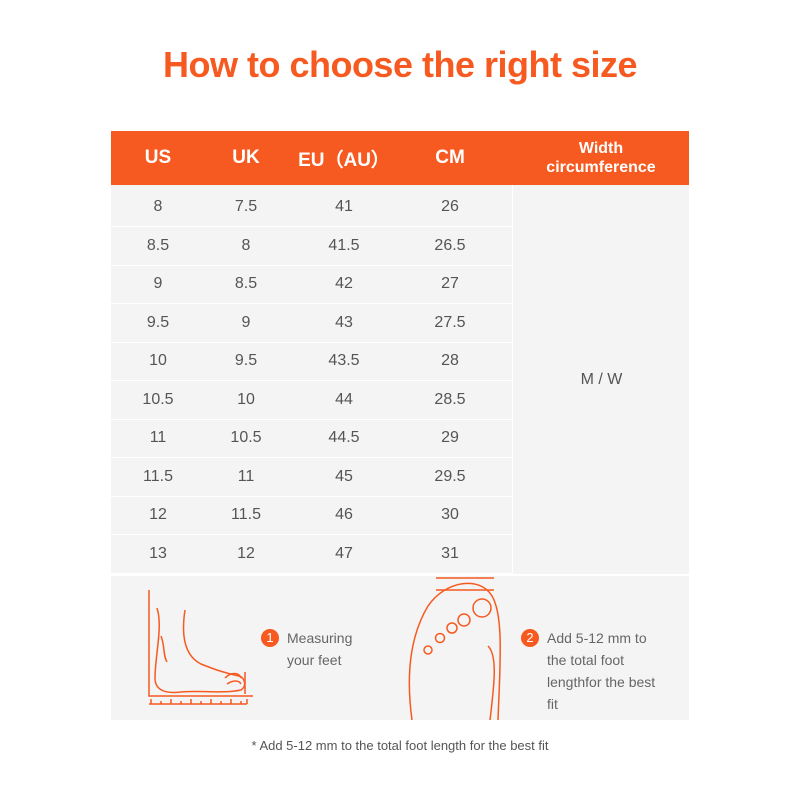  I want to click on cell-uk: 11.5, so click(246, 514).